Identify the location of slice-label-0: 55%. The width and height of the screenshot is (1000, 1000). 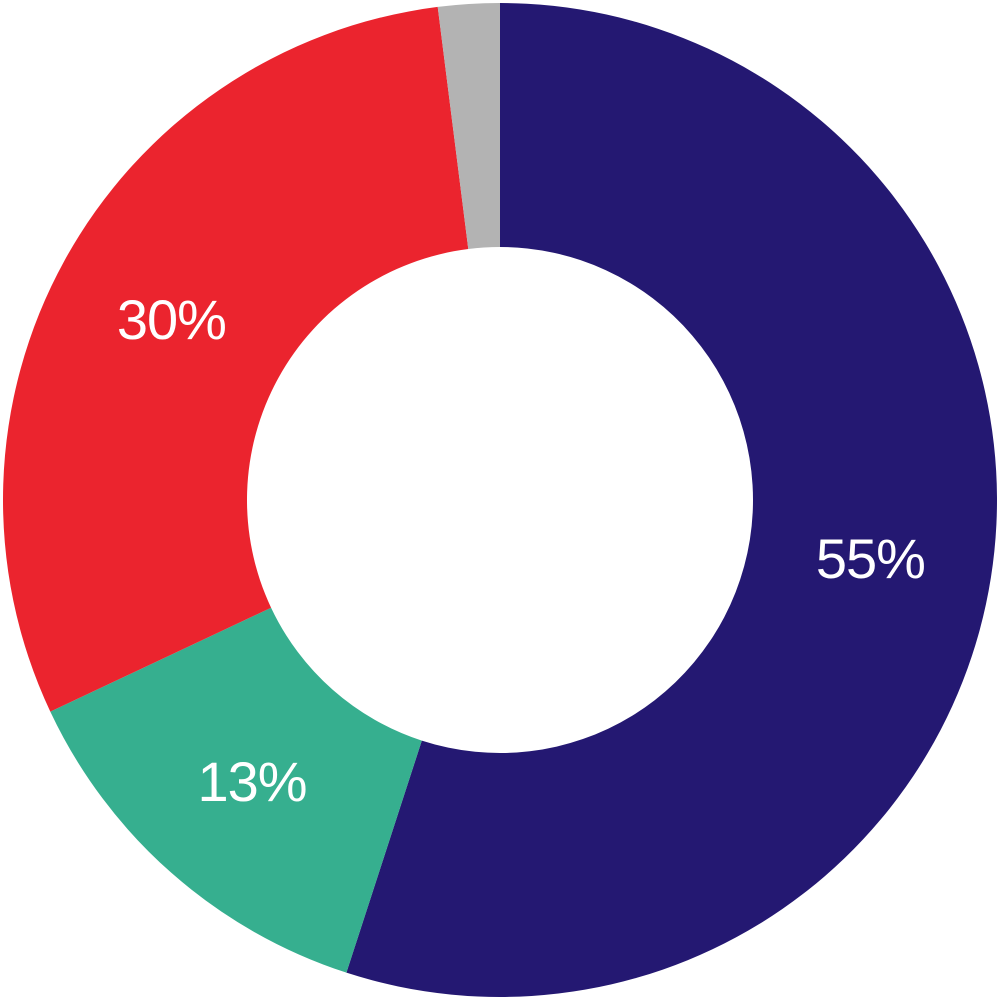
(870, 558).